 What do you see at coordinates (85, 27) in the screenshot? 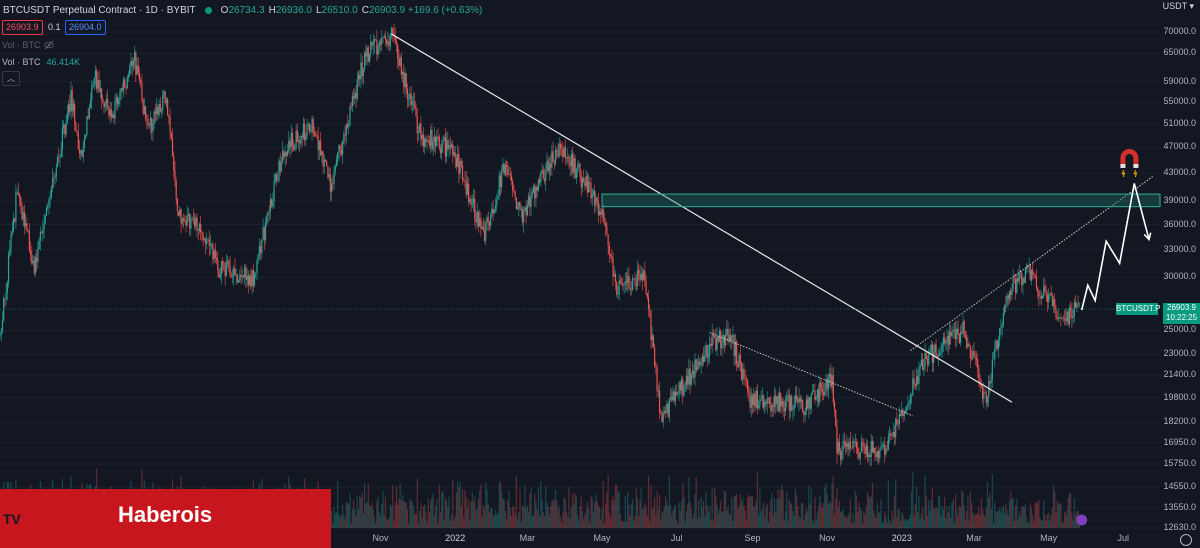
I see `buy-price-button: 26904.0` at bounding box center [85, 27].